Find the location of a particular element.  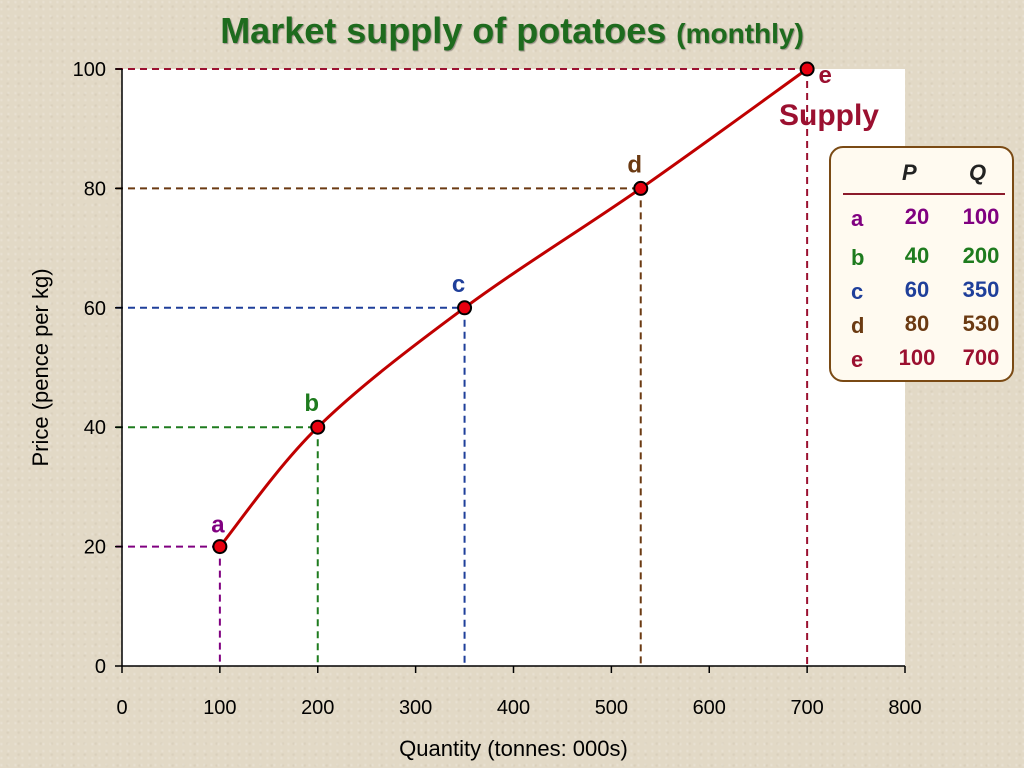

x-tick-label-100: 100 is located at coordinates (219, 708).